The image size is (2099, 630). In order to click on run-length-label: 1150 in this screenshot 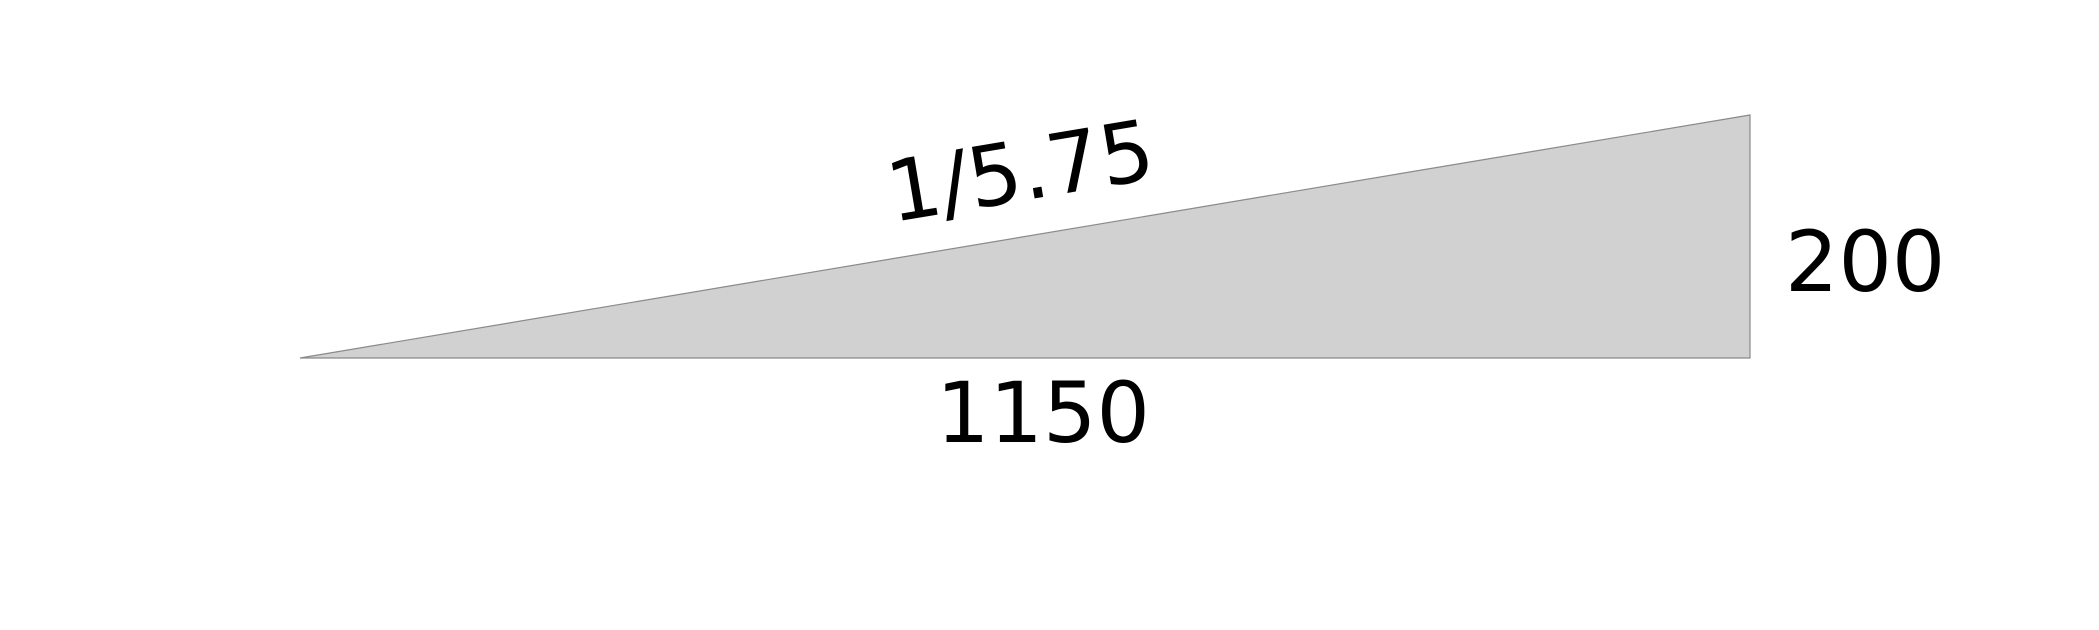, I will do `click(1043, 413)`.